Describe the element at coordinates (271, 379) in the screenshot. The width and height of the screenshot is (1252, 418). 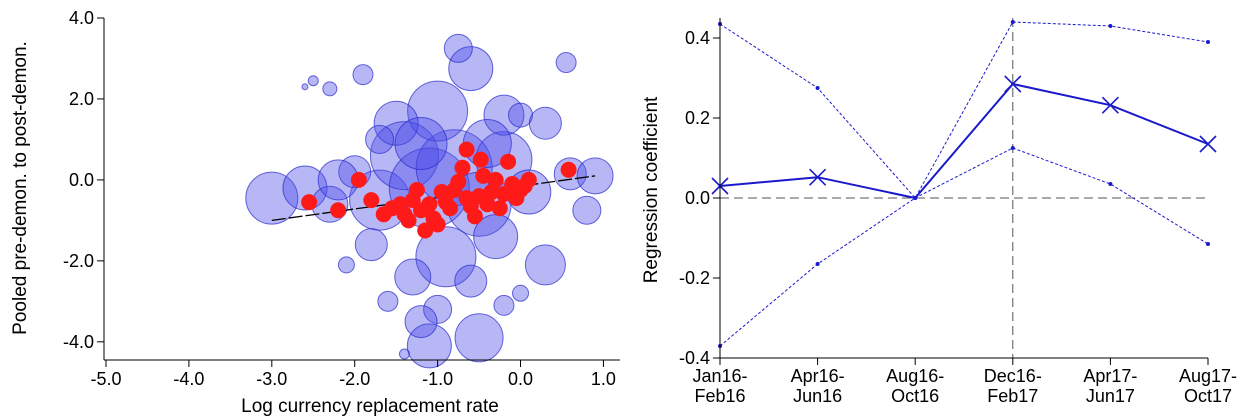
I see `left-x-tick-label: -3.0` at that location.